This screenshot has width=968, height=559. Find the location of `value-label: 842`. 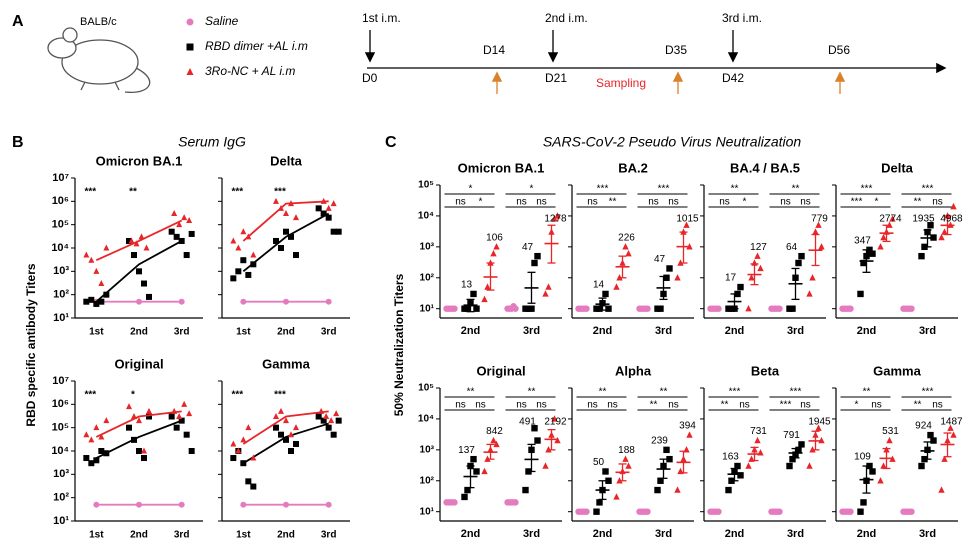

value-label: 842 is located at coordinates (494, 431).